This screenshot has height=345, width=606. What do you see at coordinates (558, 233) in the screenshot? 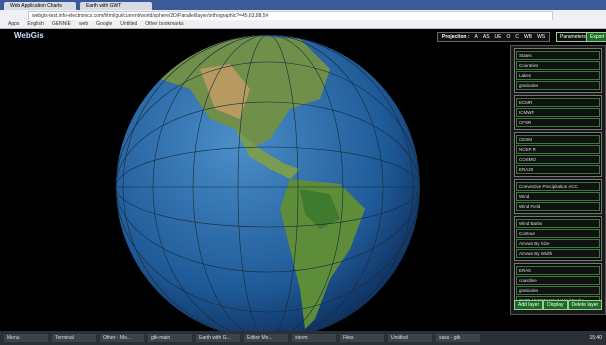
I see `layer-item: Contour` at bounding box center [558, 233].